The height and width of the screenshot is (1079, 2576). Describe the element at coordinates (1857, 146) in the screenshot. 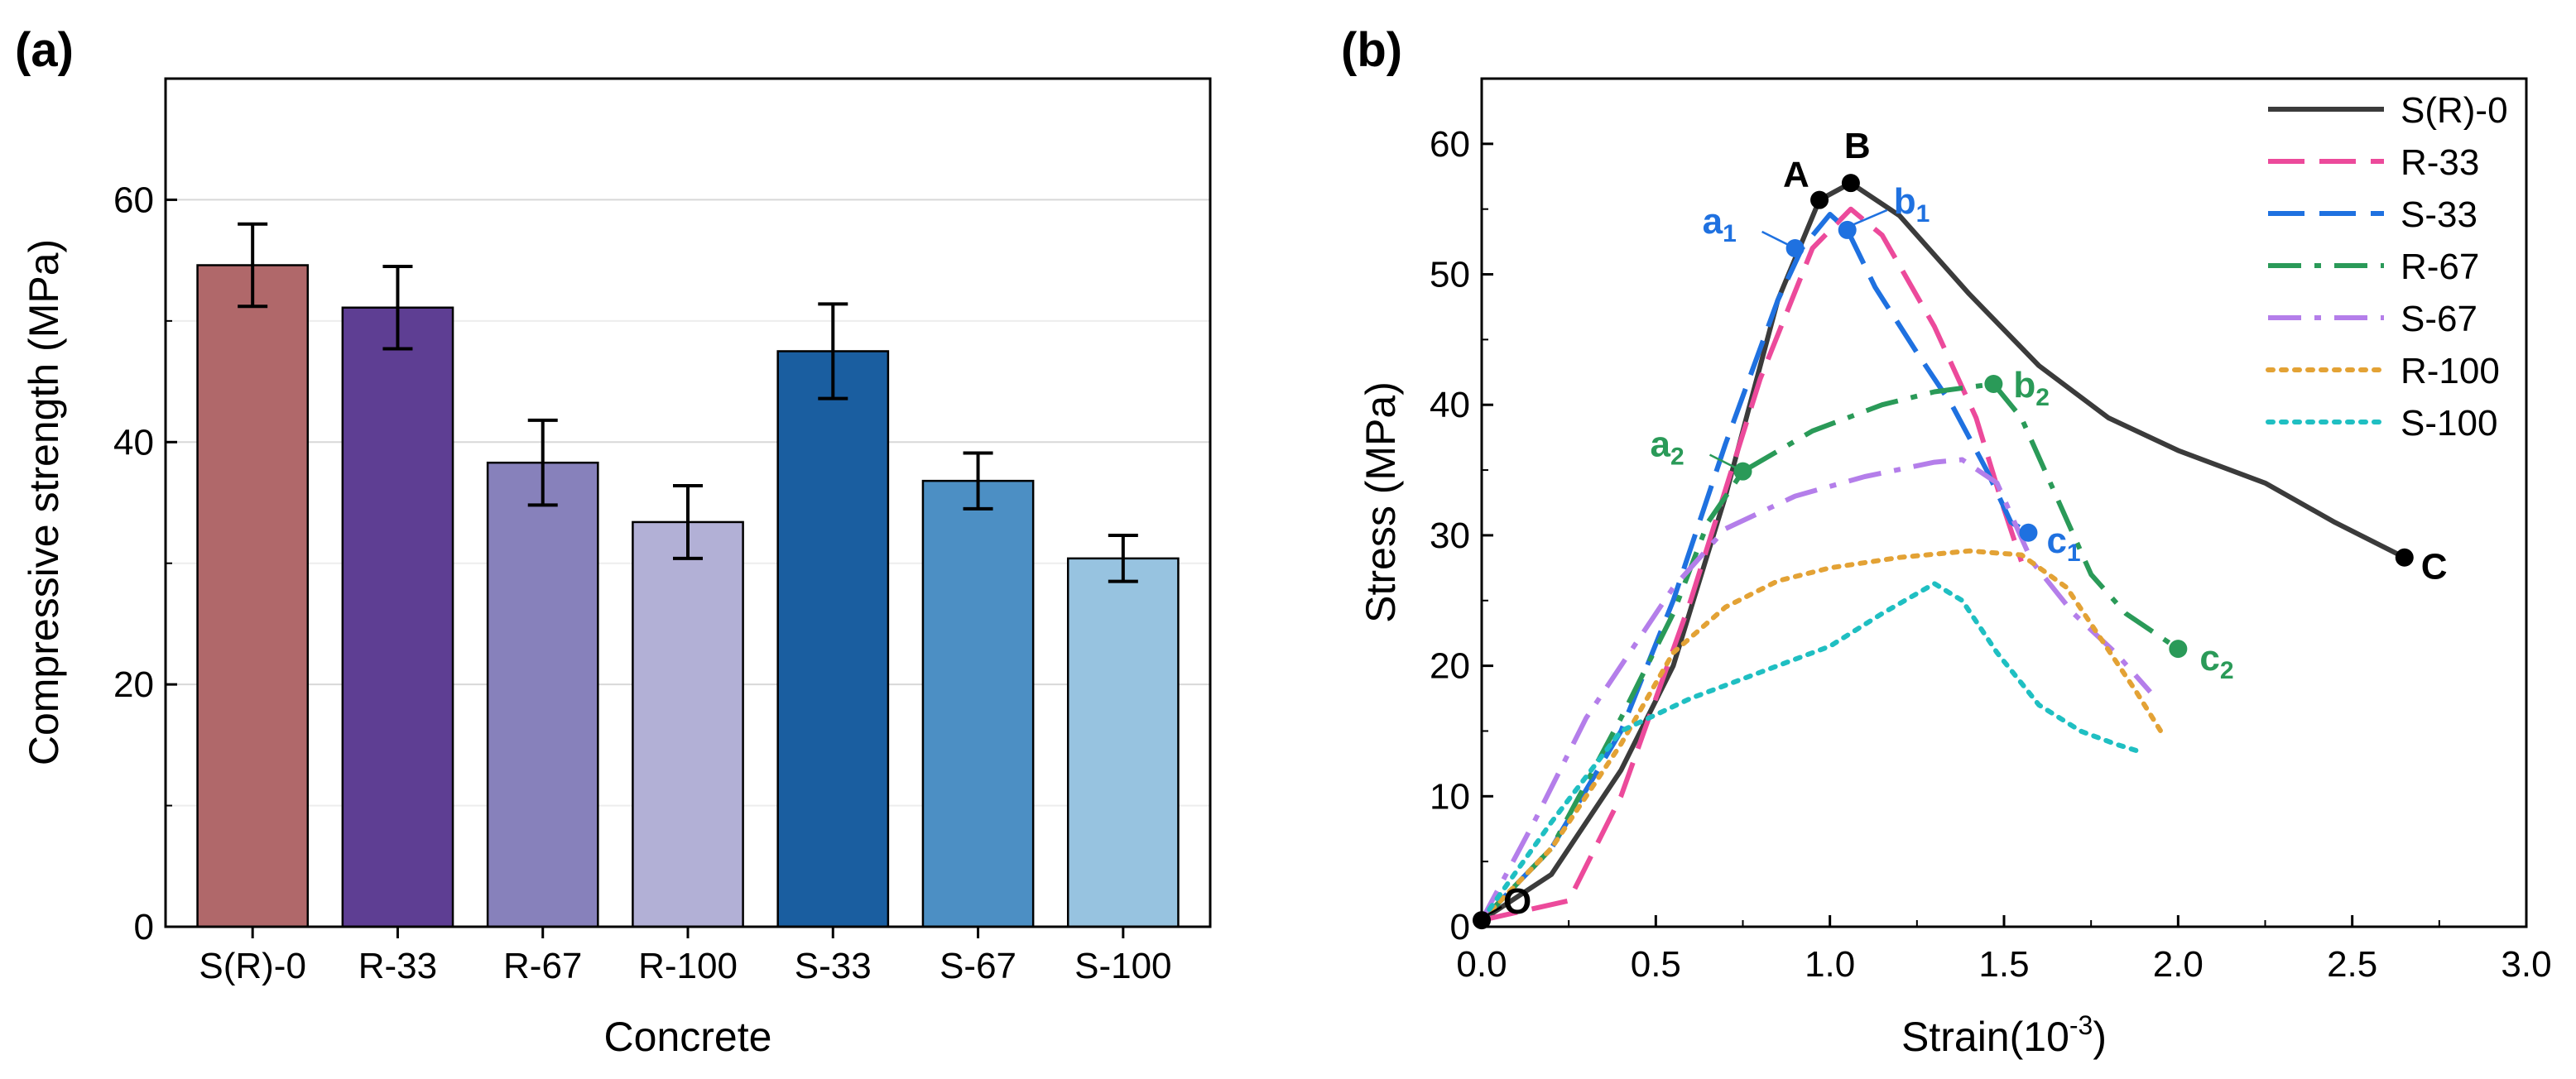

I see `marker-label: B` at that location.